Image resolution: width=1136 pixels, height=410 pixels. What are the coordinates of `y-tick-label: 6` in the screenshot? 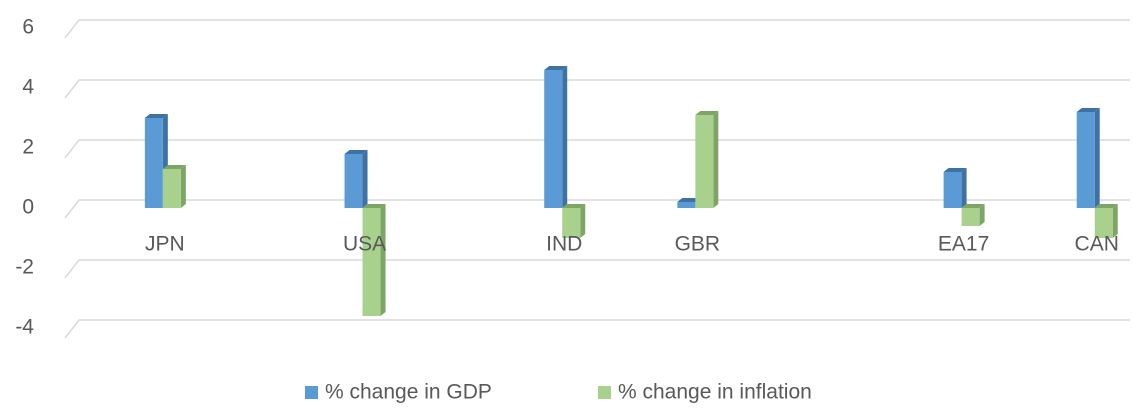 It's located at (28, 27).